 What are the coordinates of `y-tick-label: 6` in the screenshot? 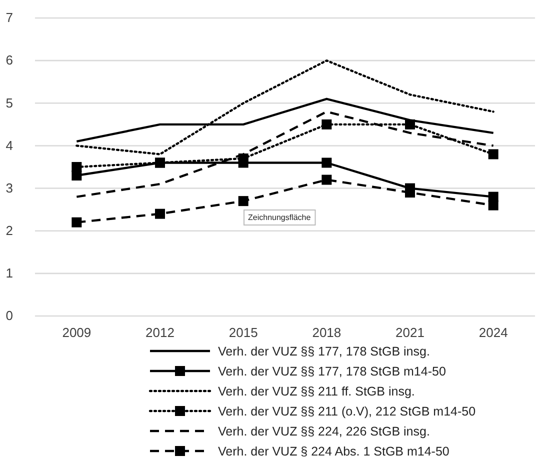 It's located at (9, 60).